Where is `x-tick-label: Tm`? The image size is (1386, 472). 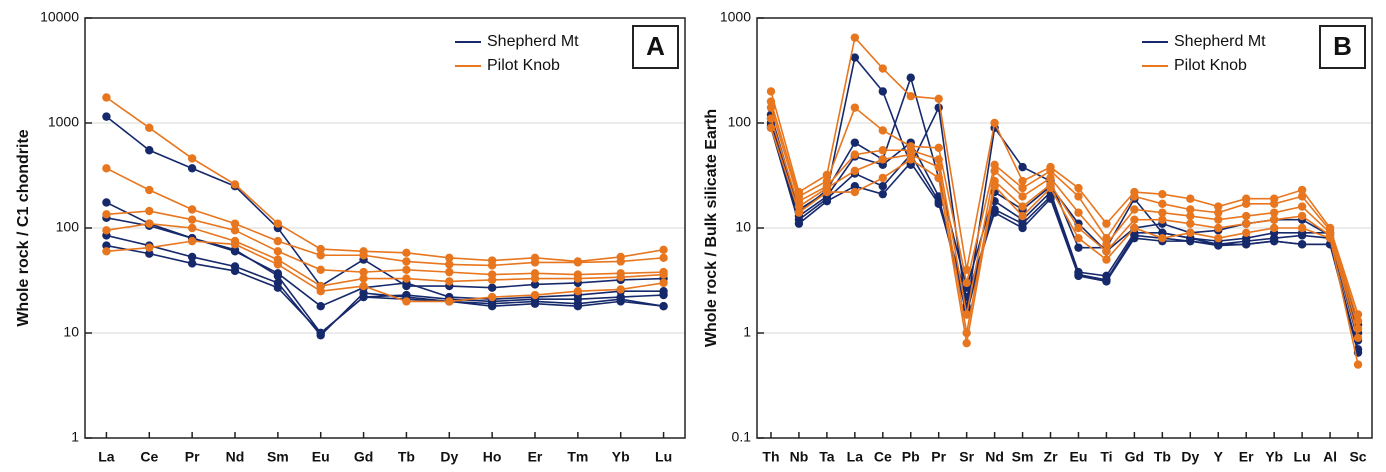
x-tick-label: Tm is located at coordinates (577, 457).